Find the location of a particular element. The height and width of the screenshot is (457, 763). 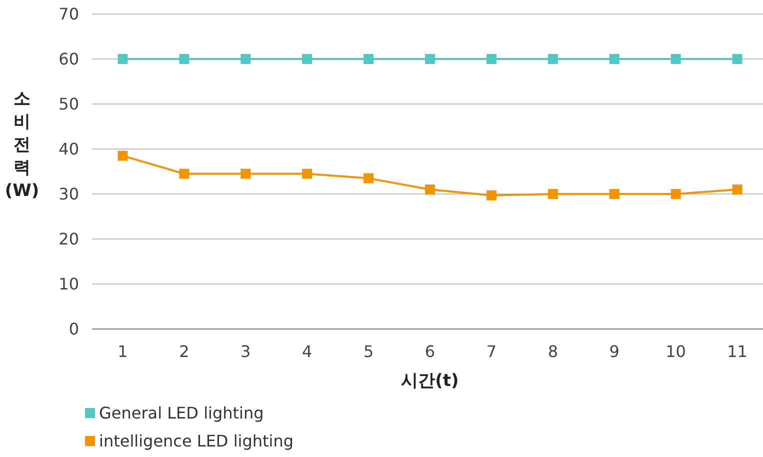

x-tick-label: 4 is located at coordinates (307, 351).